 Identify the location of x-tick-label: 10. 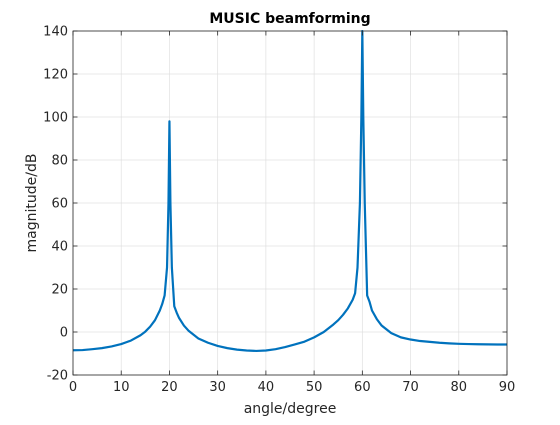
(121, 387).